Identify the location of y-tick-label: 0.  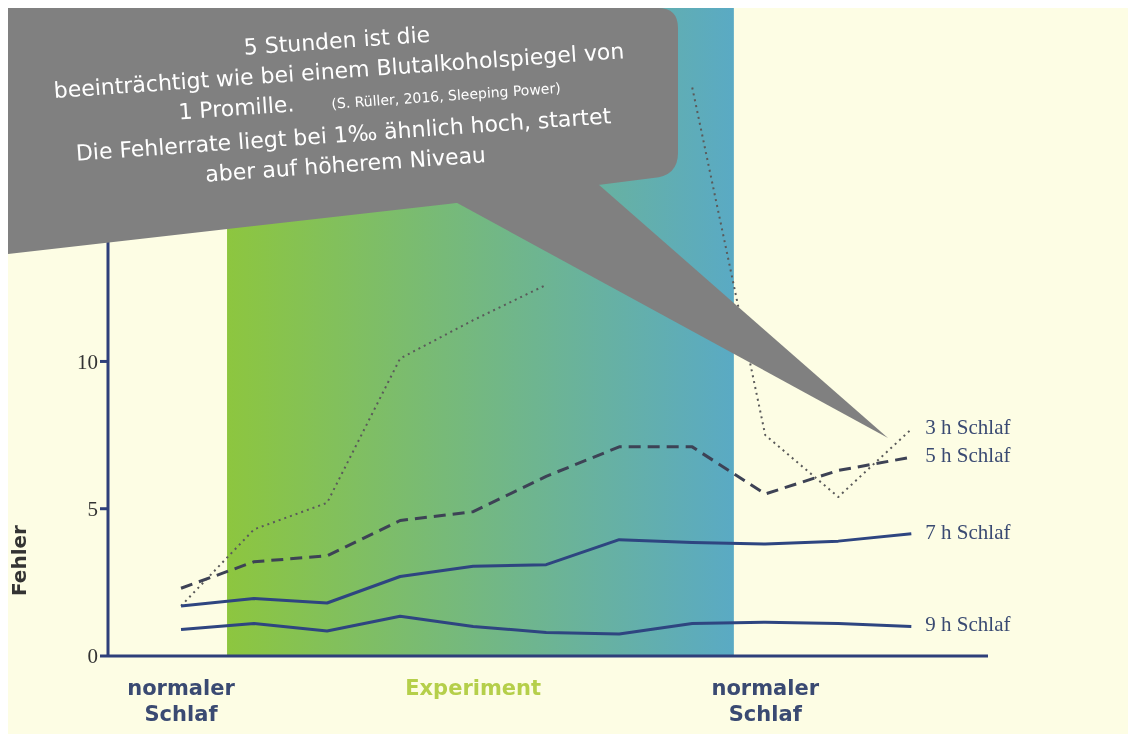
(92, 656).